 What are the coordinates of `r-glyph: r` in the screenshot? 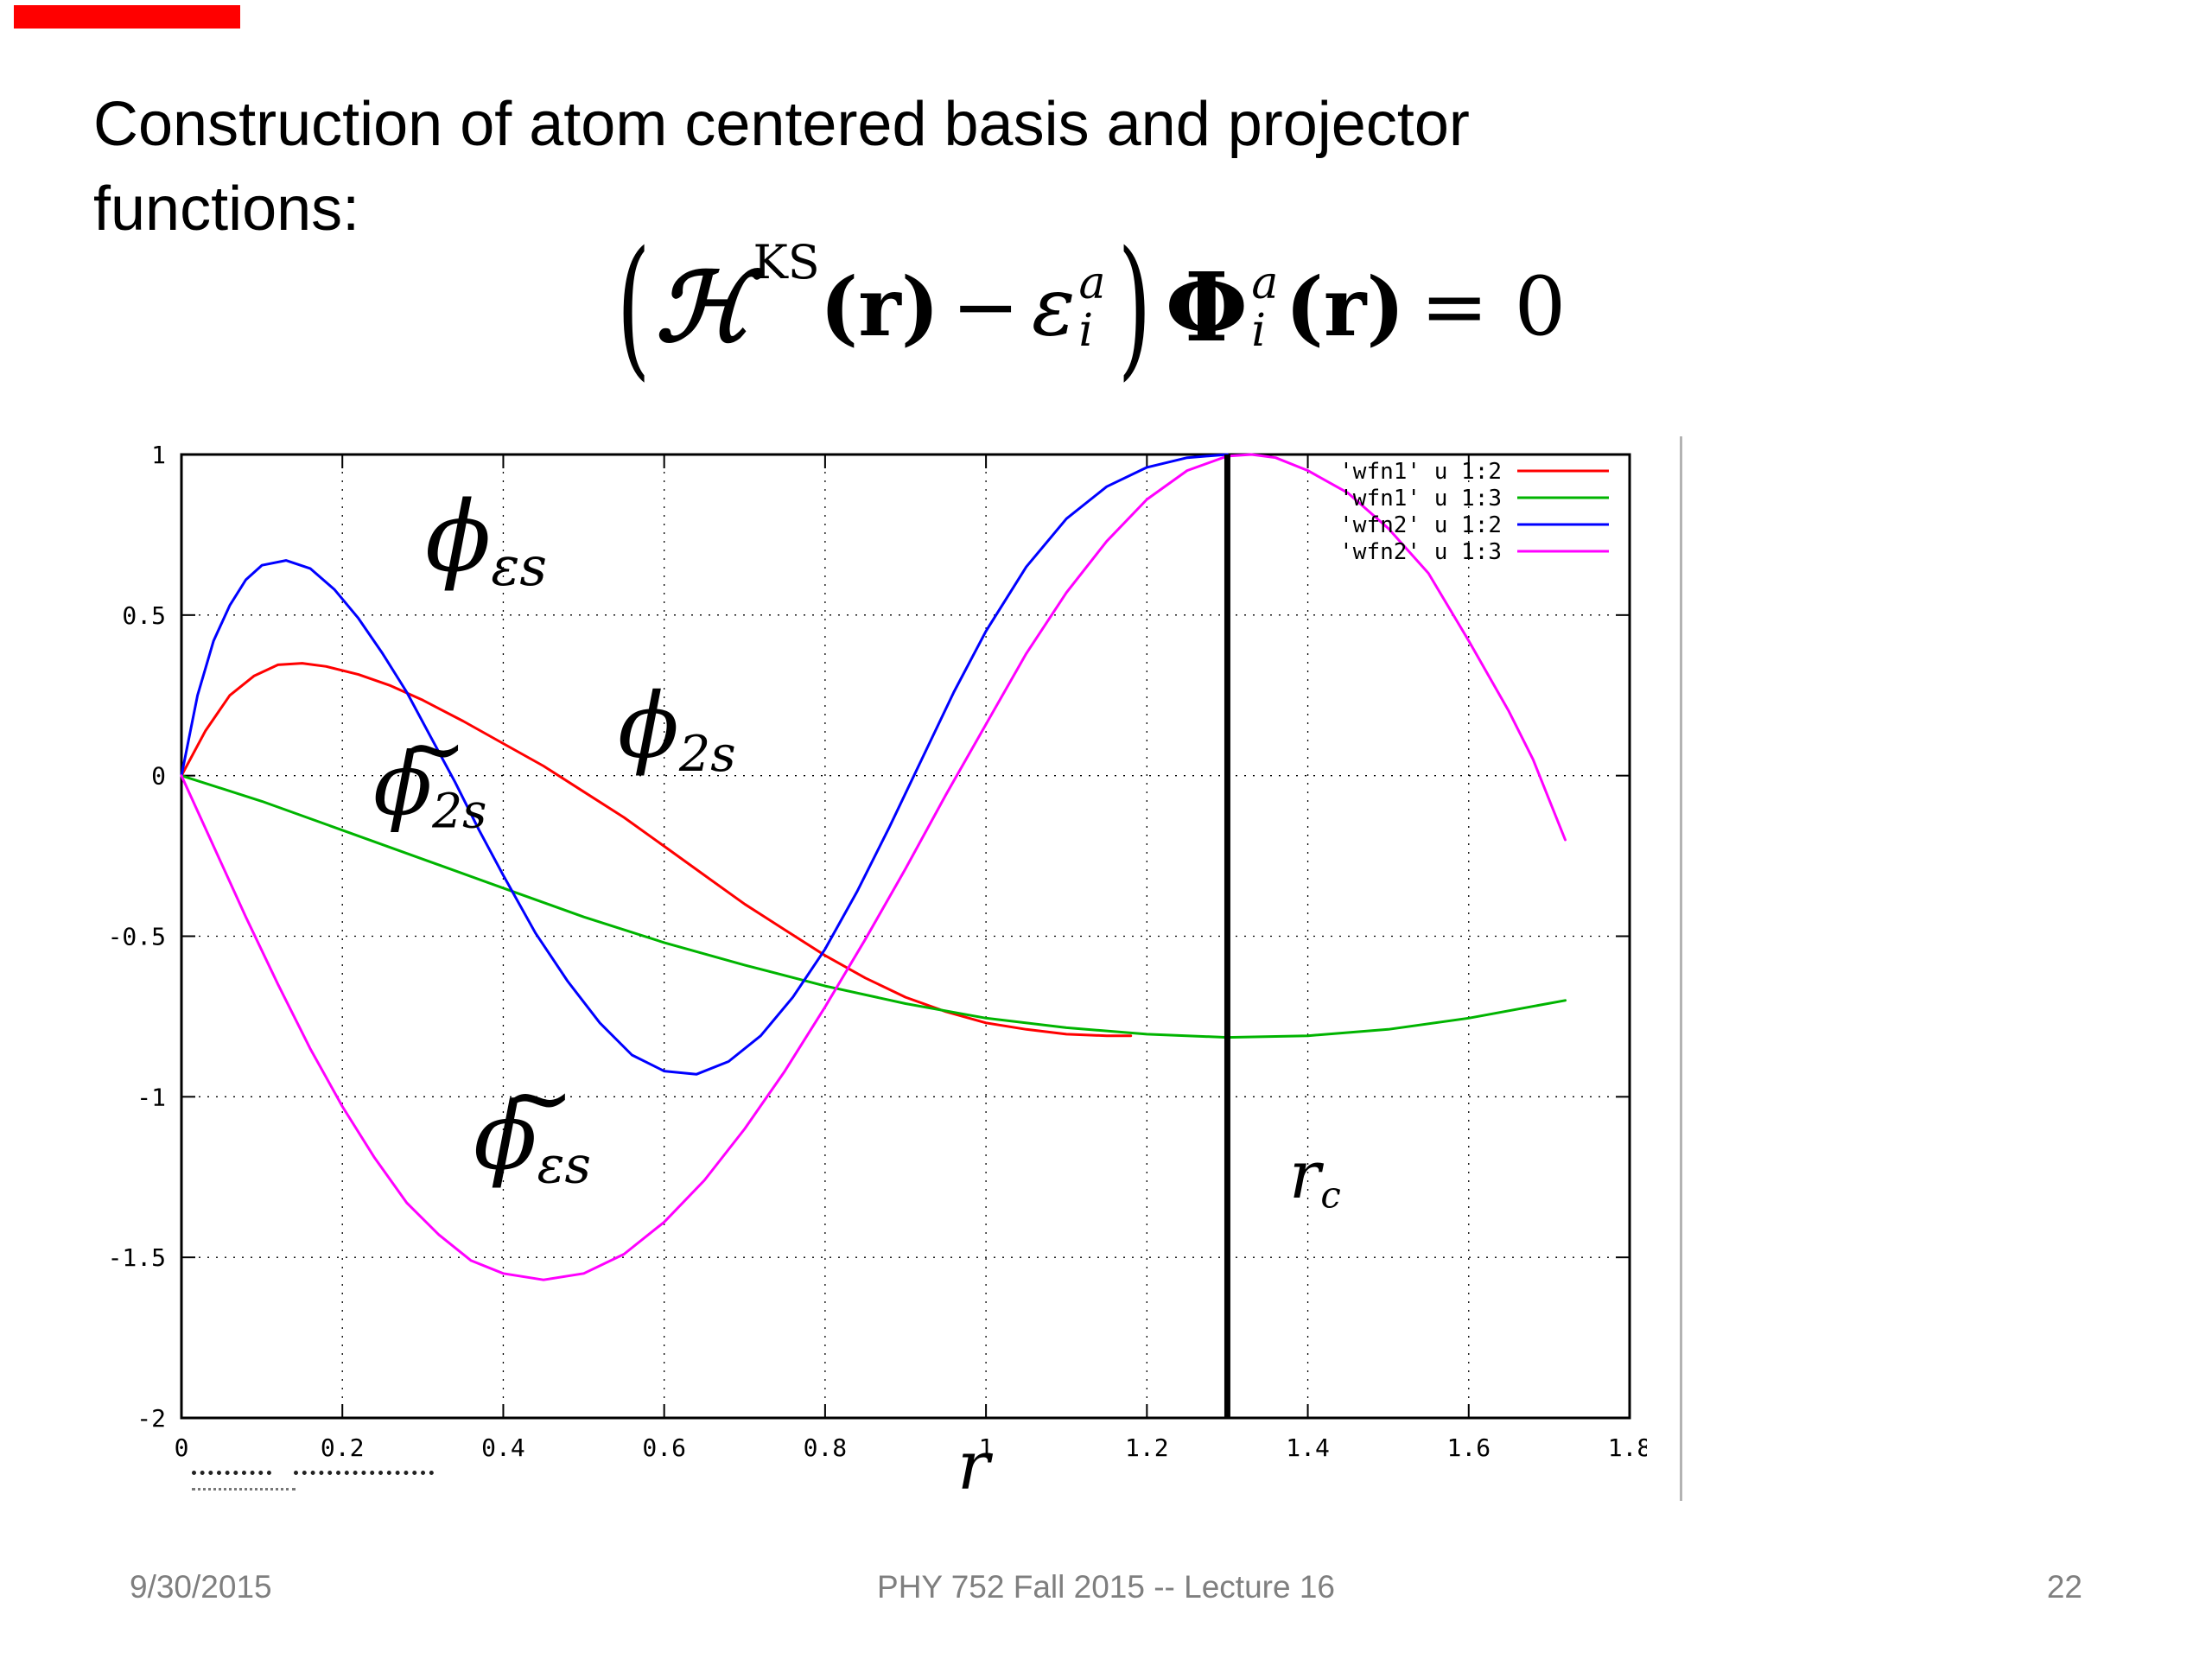 It's located at (1305, 1174).